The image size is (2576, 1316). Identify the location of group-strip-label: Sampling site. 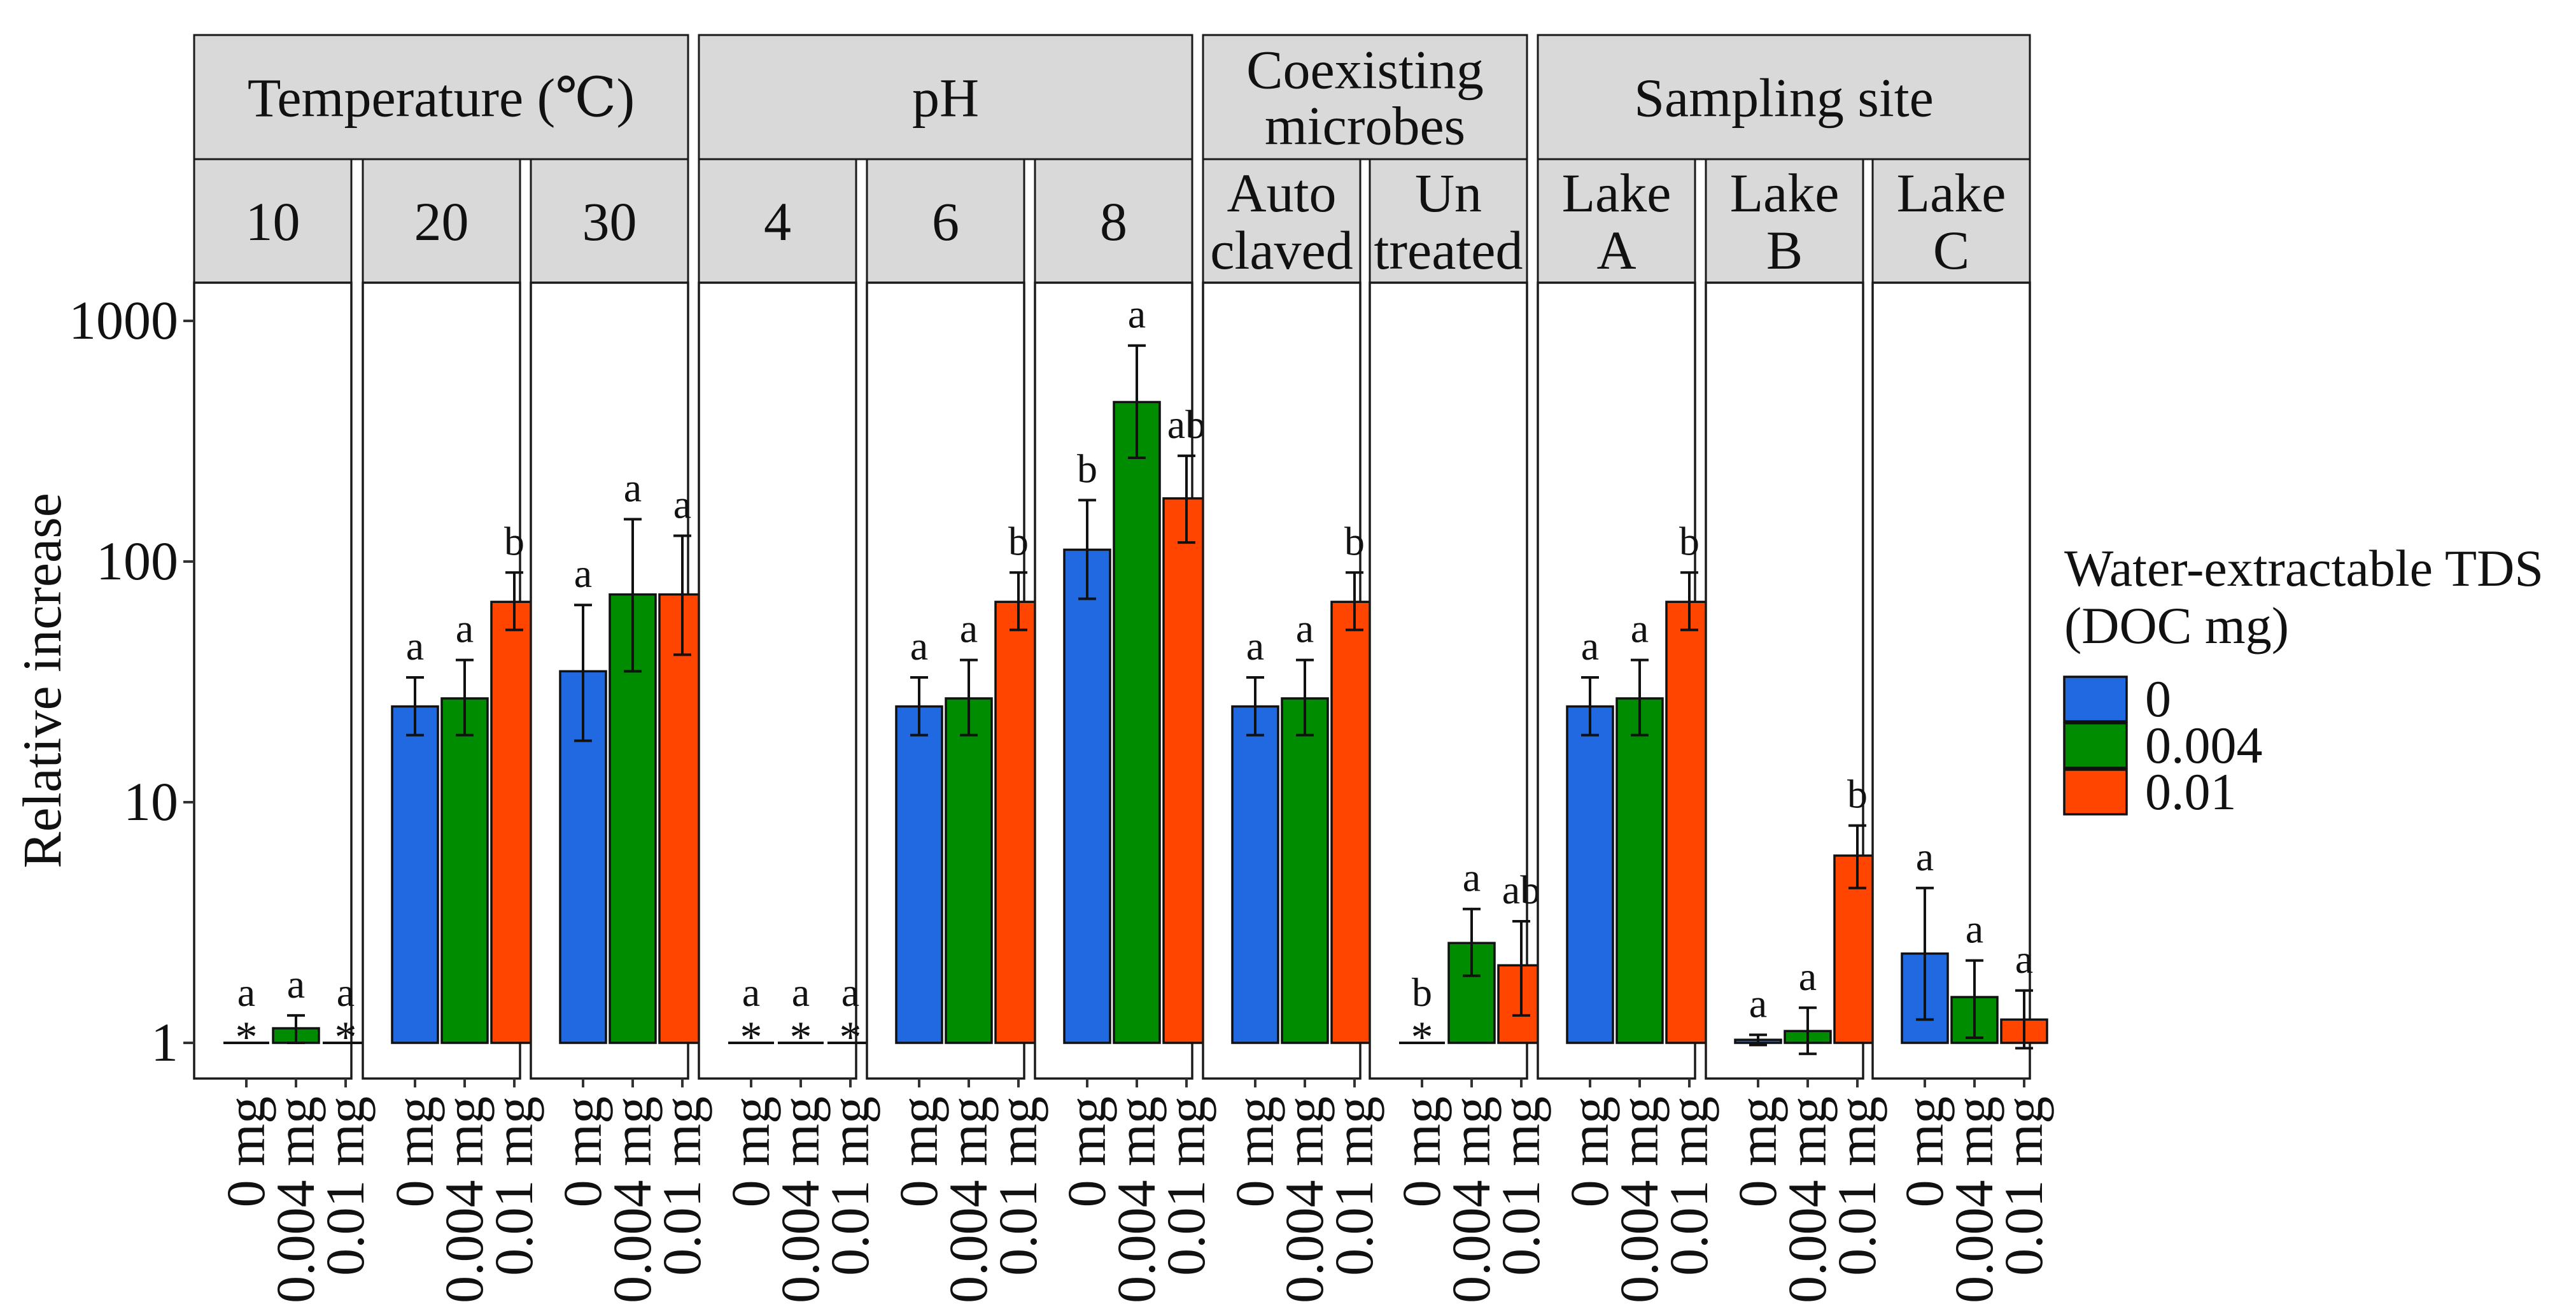
(1784, 98).